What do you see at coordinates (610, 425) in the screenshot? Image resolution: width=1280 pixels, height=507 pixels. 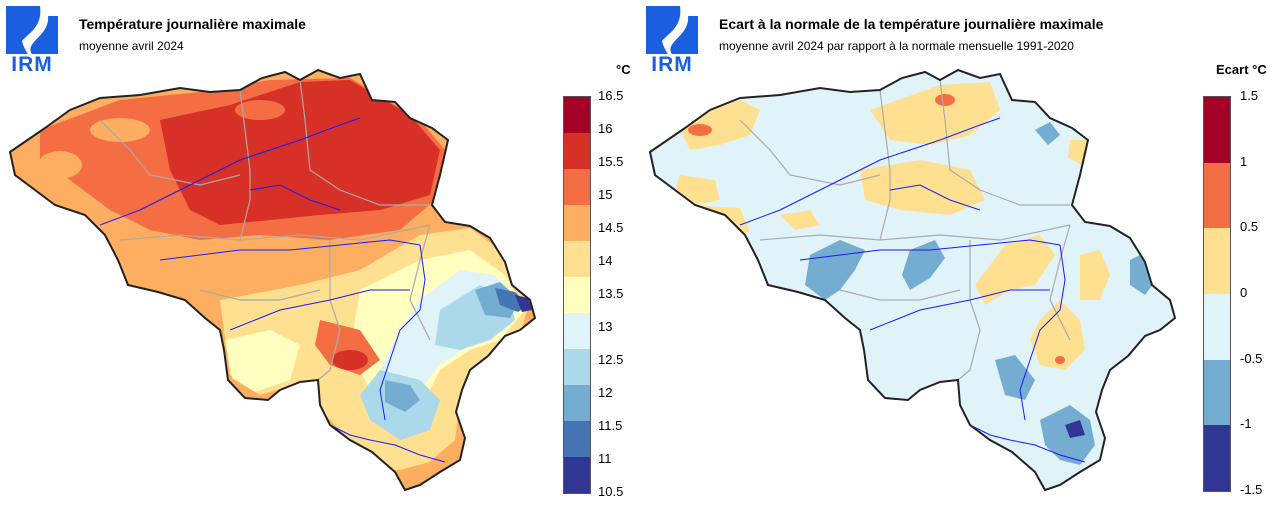 I see `legend-tick-label: 11.5` at bounding box center [610, 425].